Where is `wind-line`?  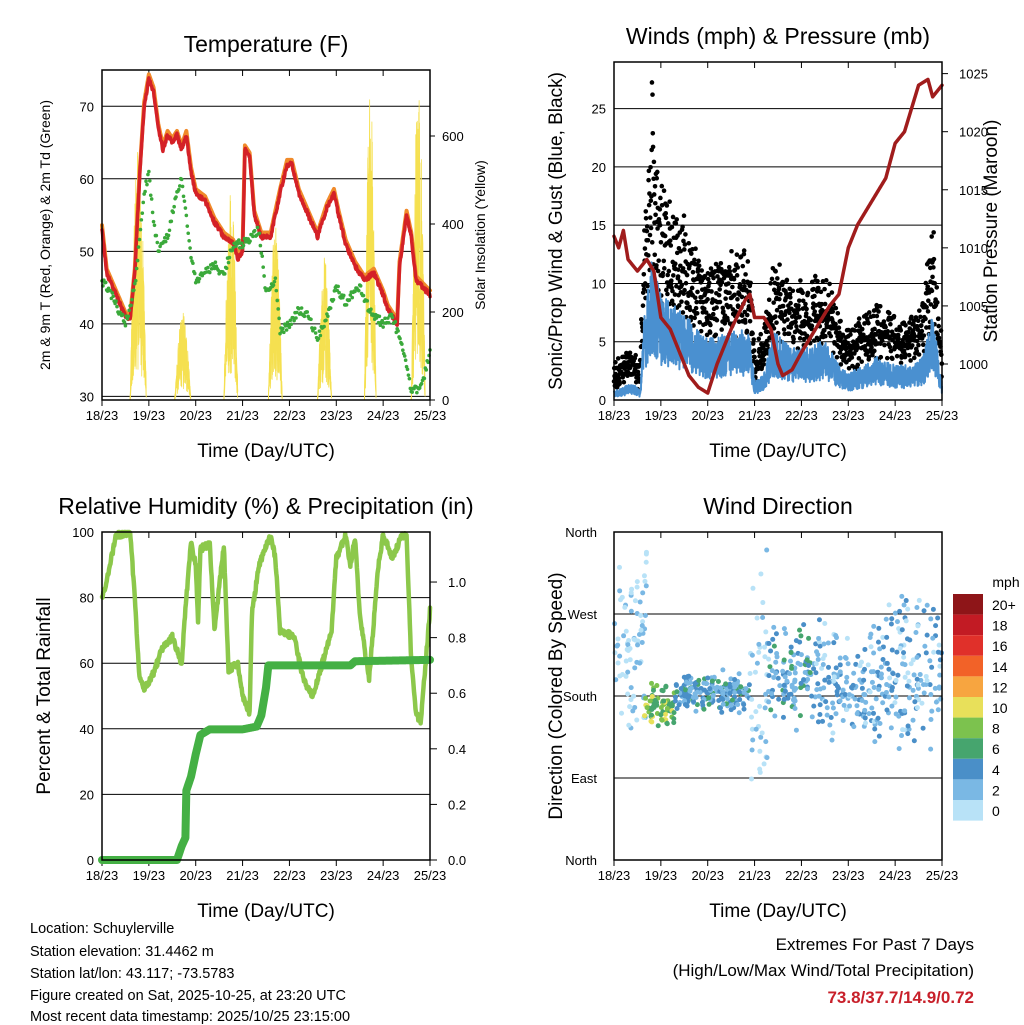 wind-line is located at coordinates (778, 329).